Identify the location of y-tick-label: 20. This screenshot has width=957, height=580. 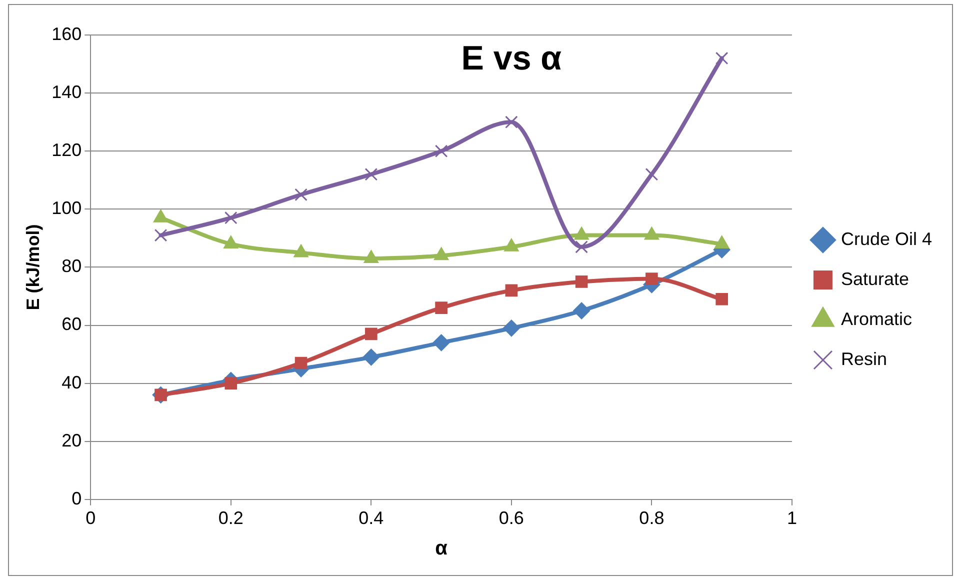
(72, 440).